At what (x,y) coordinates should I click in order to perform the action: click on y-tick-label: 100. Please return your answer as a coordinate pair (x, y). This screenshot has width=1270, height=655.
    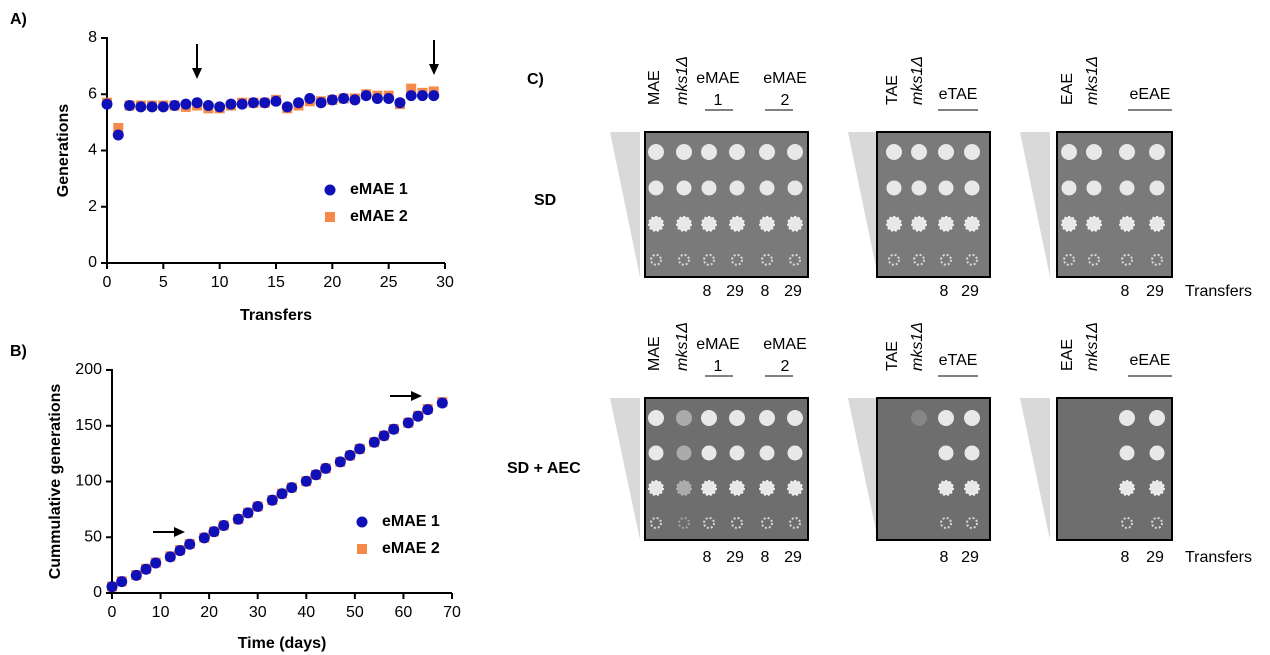
    Looking at the image, I should click on (88, 481).